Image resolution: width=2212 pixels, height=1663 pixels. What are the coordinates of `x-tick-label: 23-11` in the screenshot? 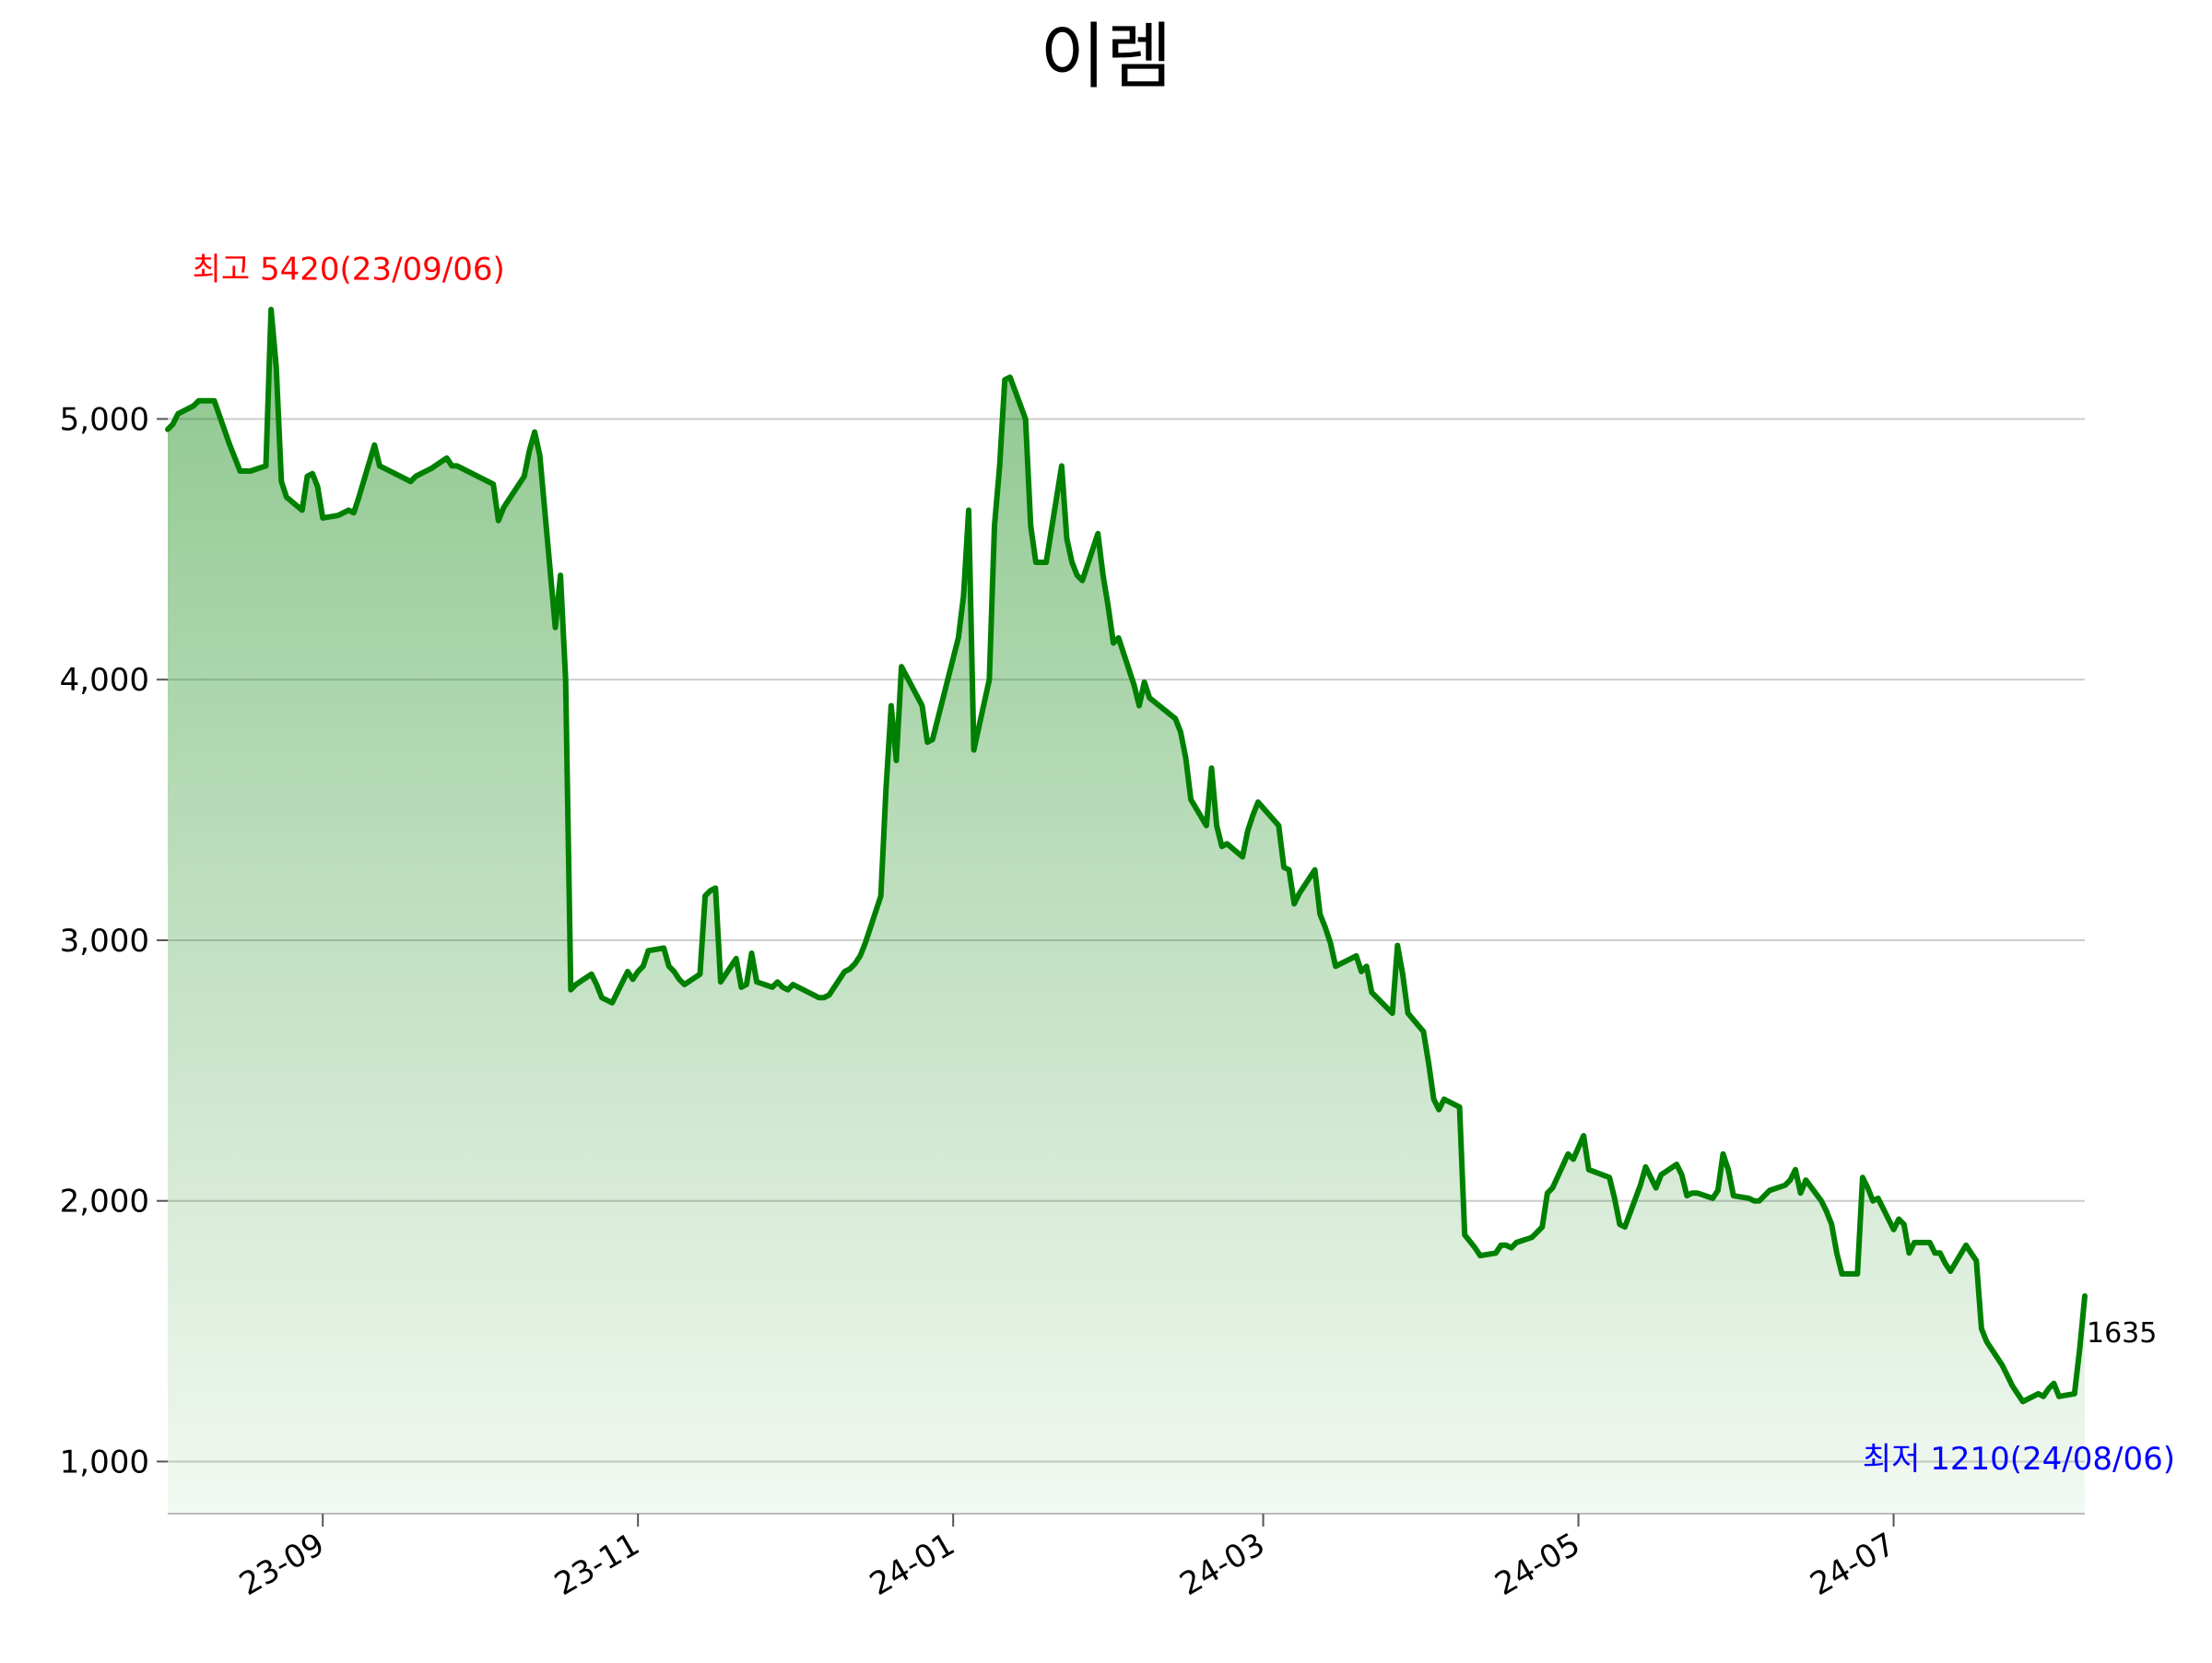 It's located at (597, 1564).